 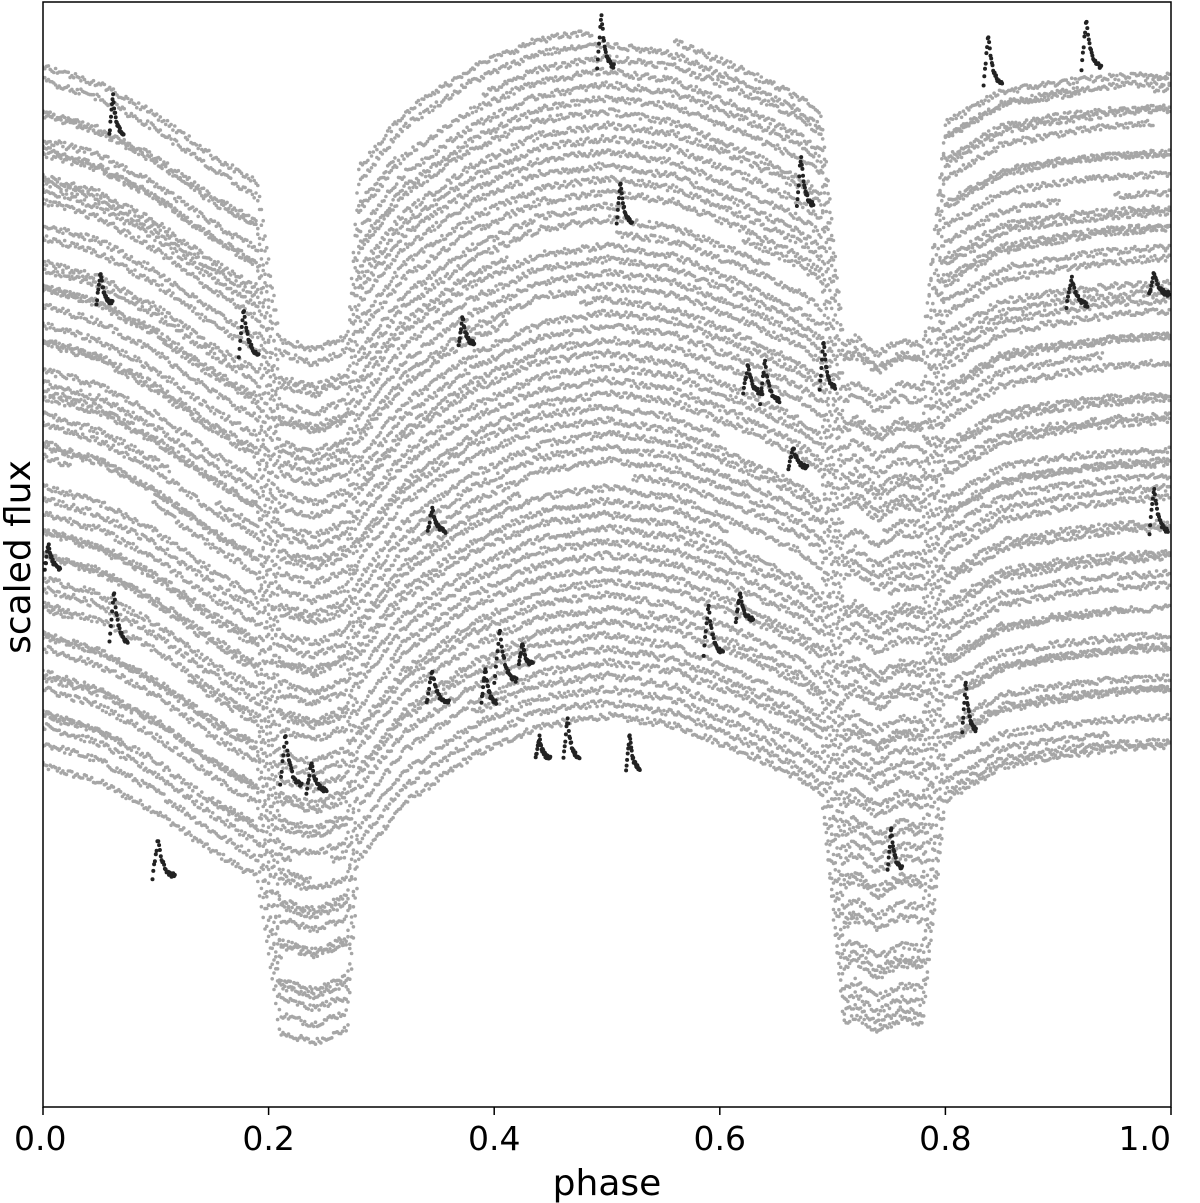 I want to click on x-tick-label: 0.6, so click(x=720, y=1138).